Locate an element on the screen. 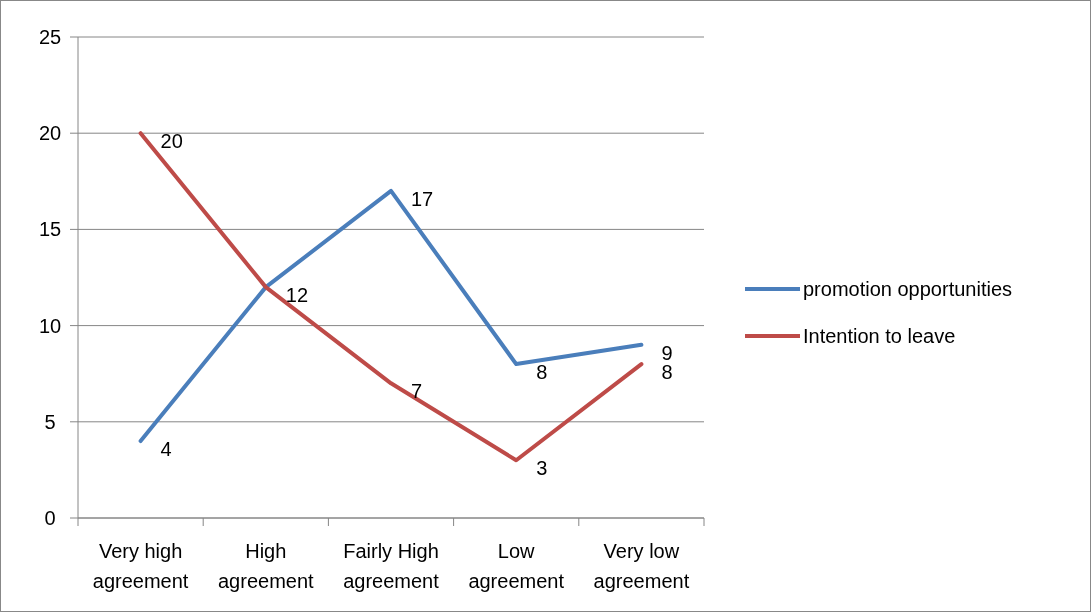  data-label: 3 is located at coordinates (542, 468).